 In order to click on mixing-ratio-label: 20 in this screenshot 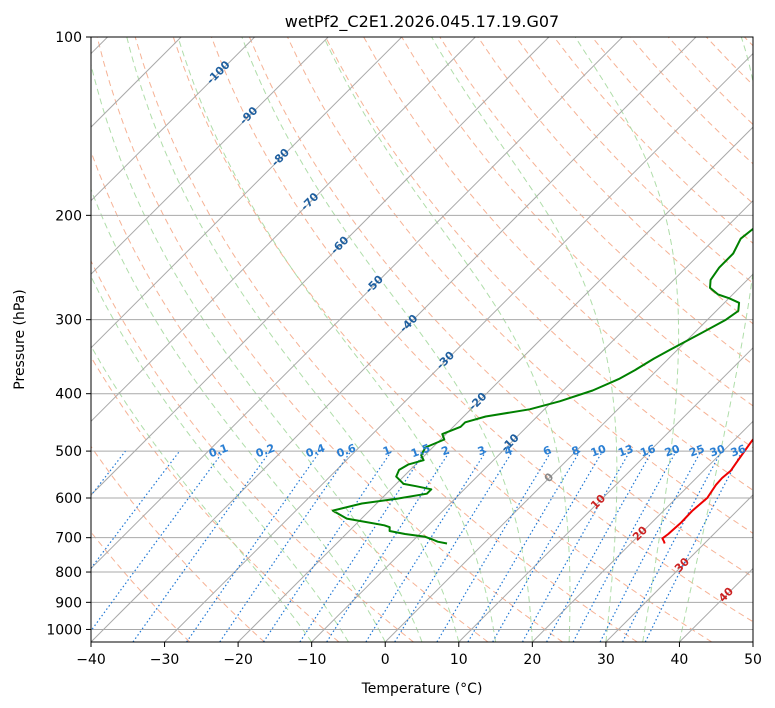, I will do `click(672, 451)`.